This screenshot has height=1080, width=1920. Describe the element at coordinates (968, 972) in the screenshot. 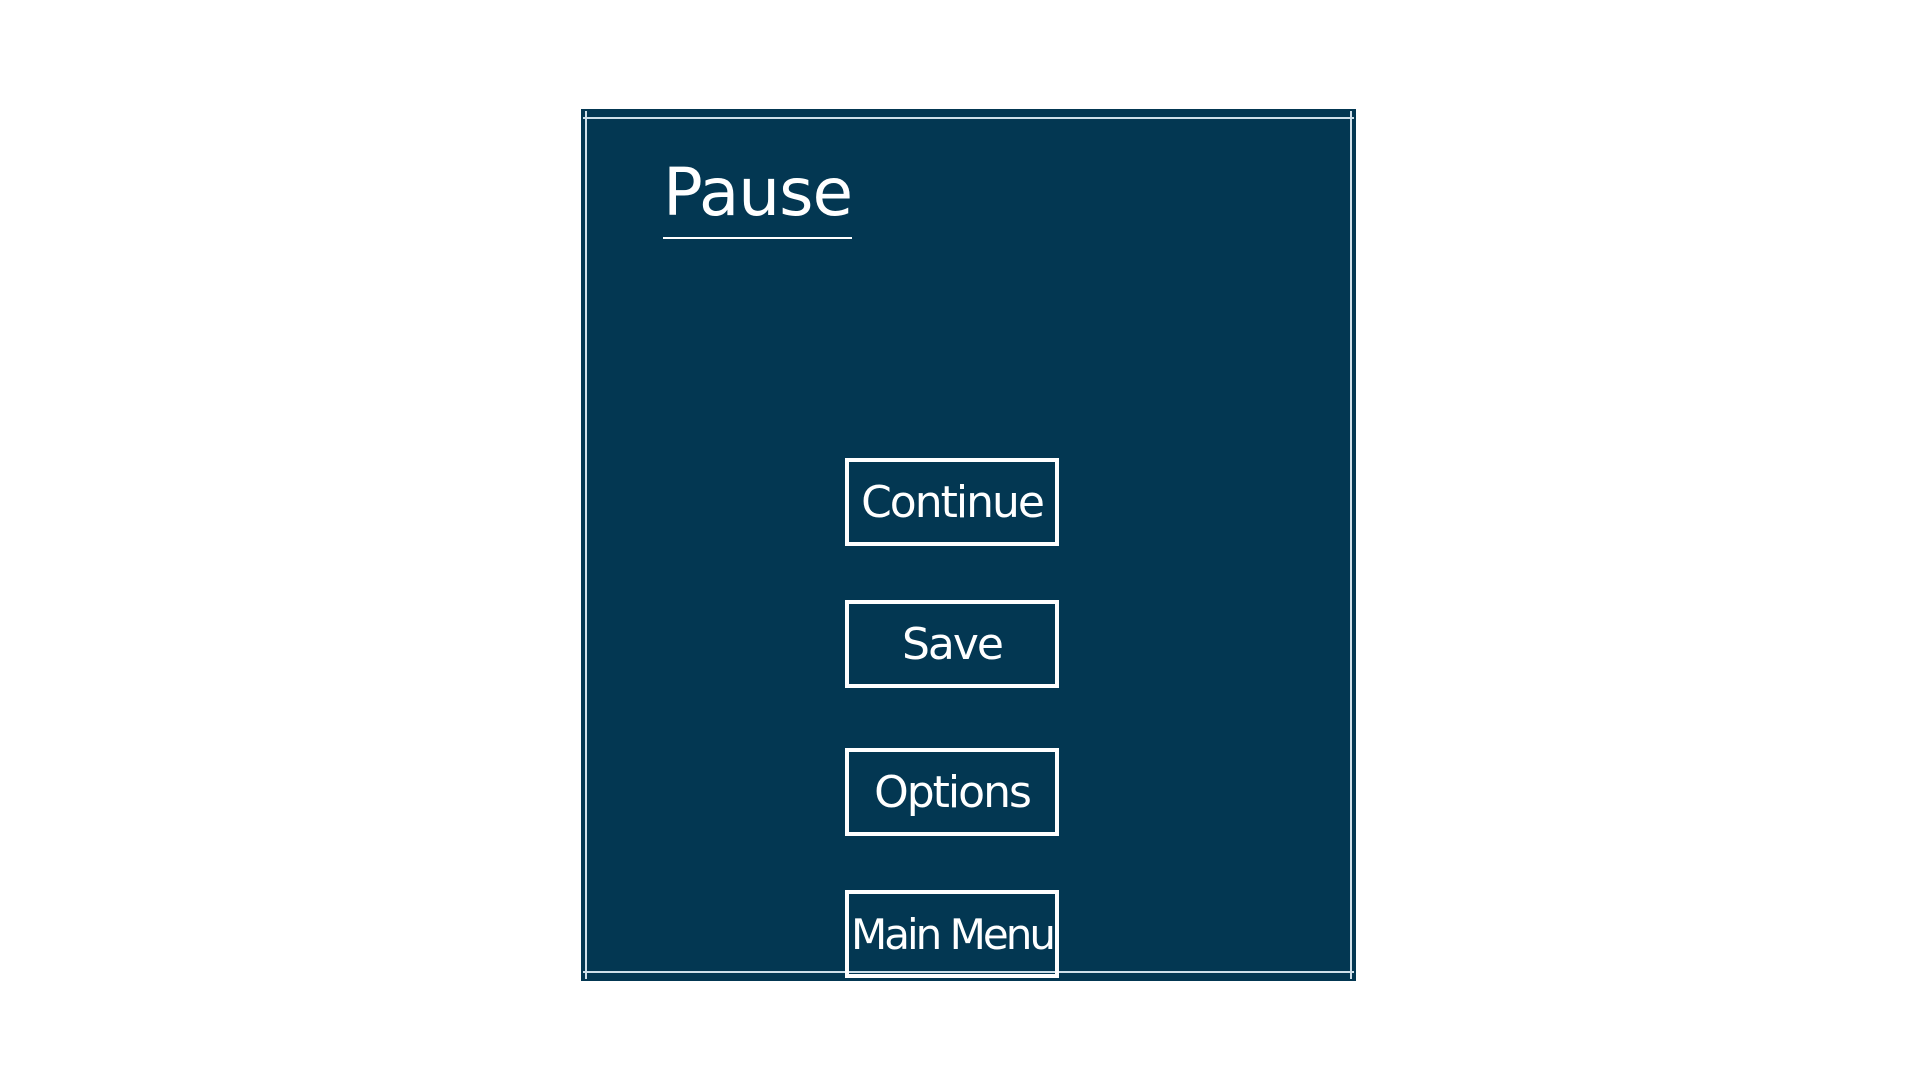

I see `panel-frame-bottom` at that location.